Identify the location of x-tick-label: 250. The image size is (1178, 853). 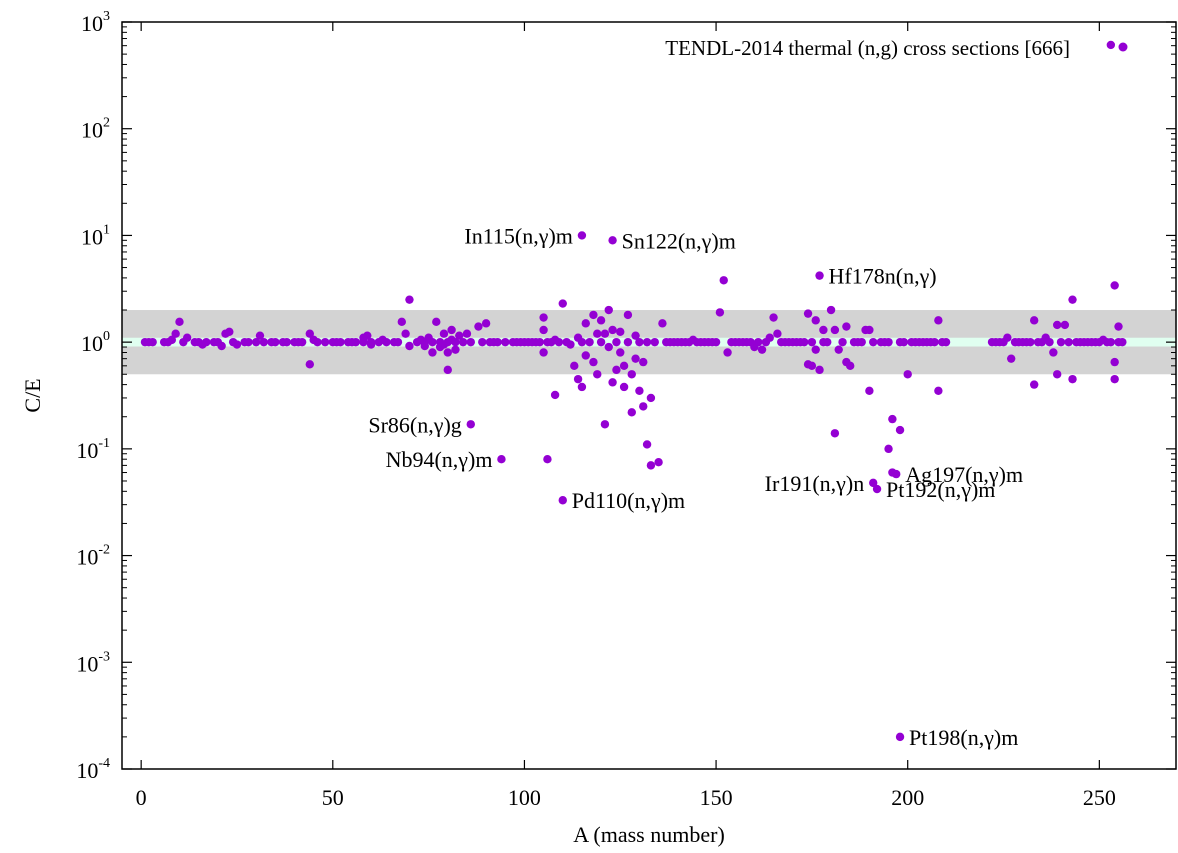
(1099, 797).